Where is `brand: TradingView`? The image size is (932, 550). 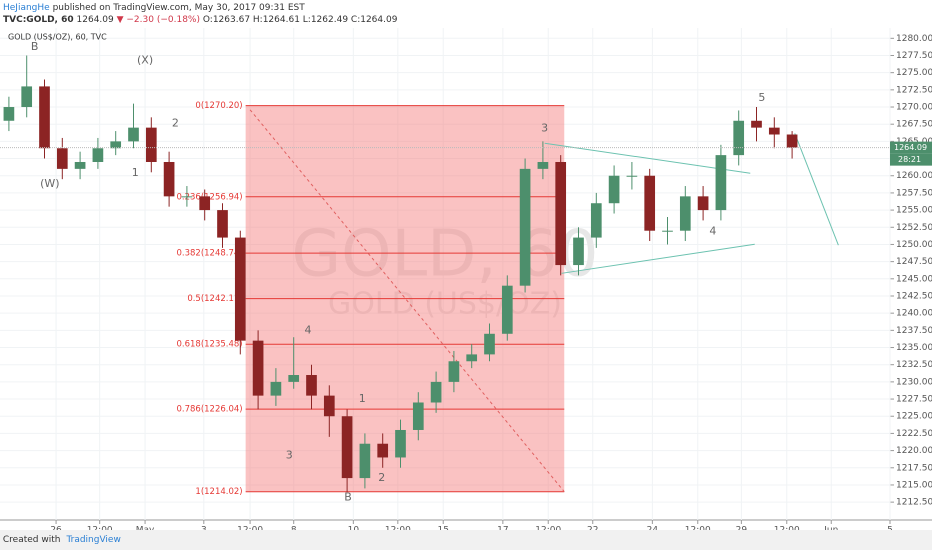
brand: TradingView is located at coordinates (93, 540).